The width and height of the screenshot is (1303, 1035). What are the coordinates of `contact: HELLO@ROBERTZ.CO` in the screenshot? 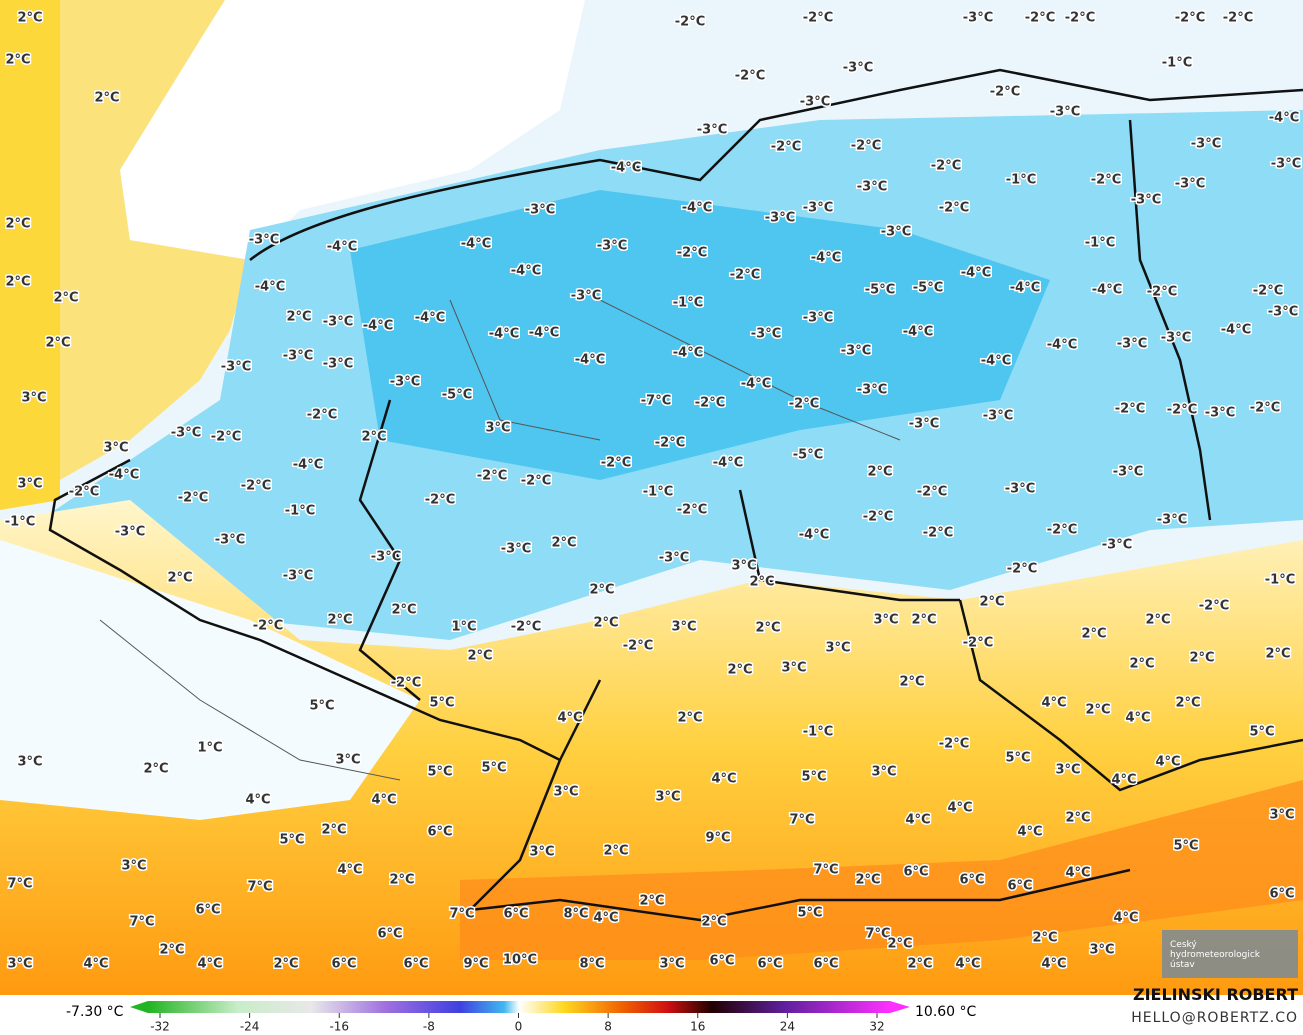 It's located at (1214, 1018).